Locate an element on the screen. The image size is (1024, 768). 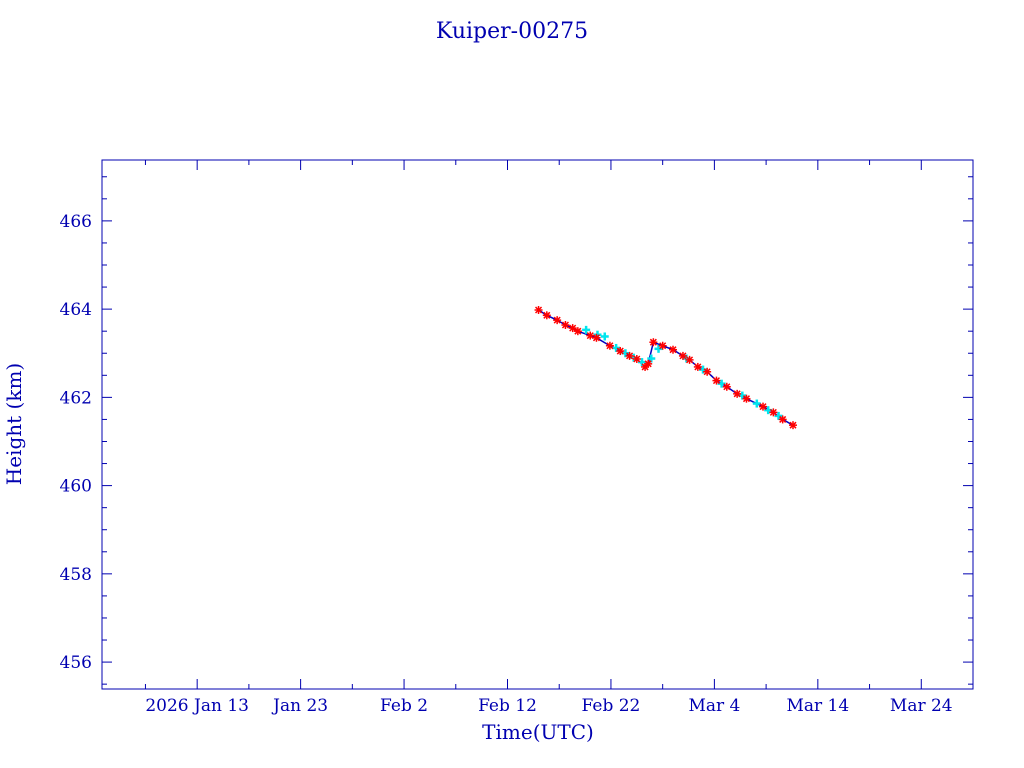
series-line is located at coordinates (666, 367).